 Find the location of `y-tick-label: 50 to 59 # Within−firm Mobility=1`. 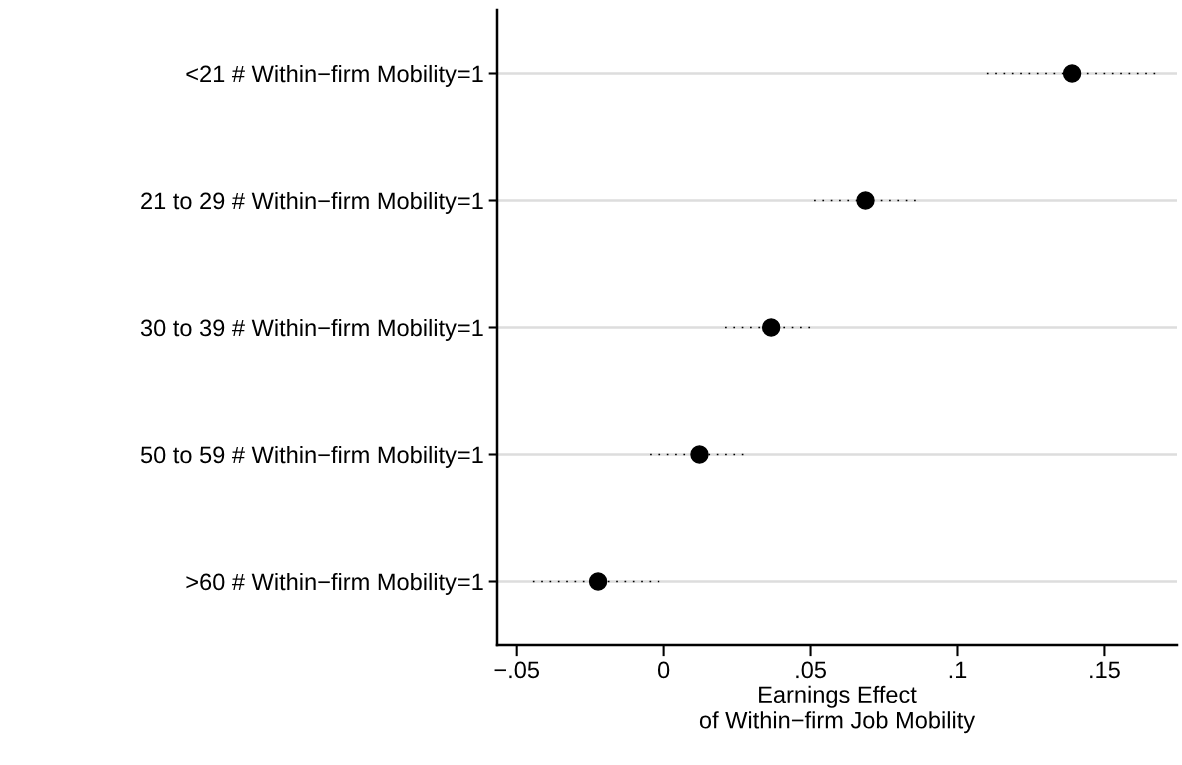

y-tick-label: 50 to 59 # Within−firm Mobility=1 is located at coordinates (311, 456).